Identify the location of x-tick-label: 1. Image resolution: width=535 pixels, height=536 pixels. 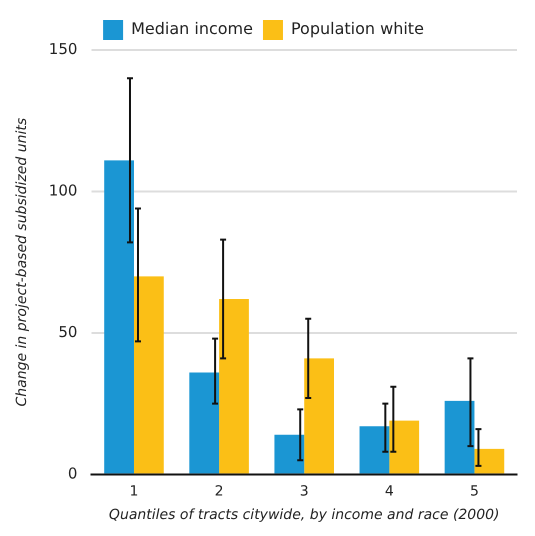
(134, 491).